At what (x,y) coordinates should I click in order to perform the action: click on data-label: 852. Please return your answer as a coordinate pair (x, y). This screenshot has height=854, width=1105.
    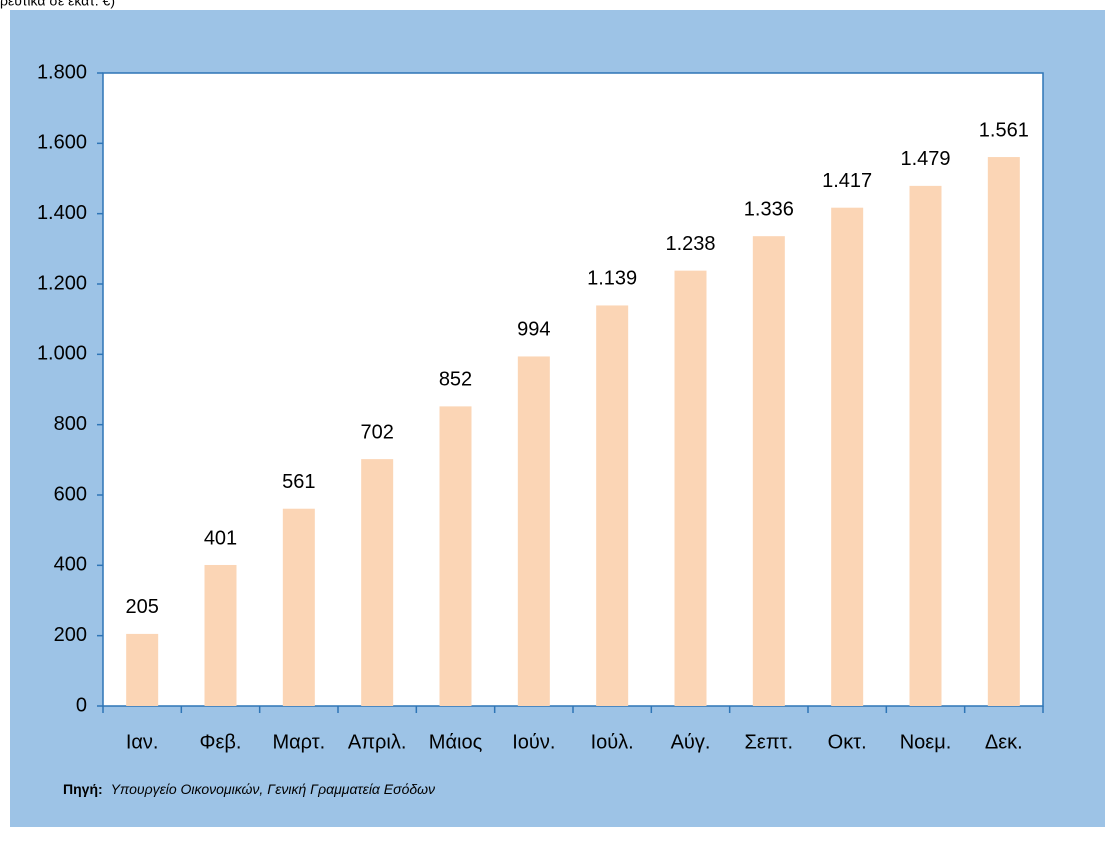
    Looking at the image, I should click on (455, 380).